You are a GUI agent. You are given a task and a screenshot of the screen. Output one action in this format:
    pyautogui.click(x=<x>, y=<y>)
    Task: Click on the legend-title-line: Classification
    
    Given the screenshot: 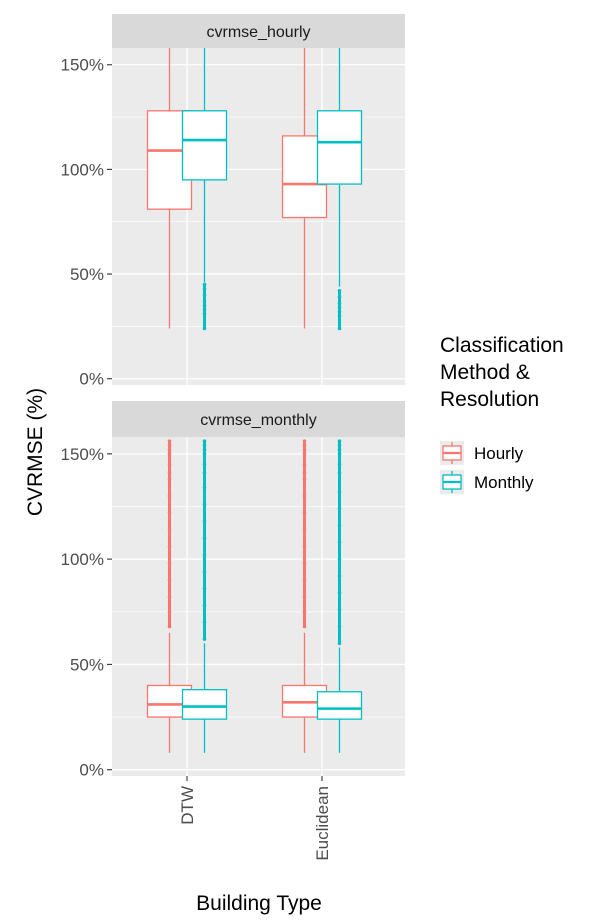 What is the action you would take?
    pyautogui.click(x=502, y=345)
    